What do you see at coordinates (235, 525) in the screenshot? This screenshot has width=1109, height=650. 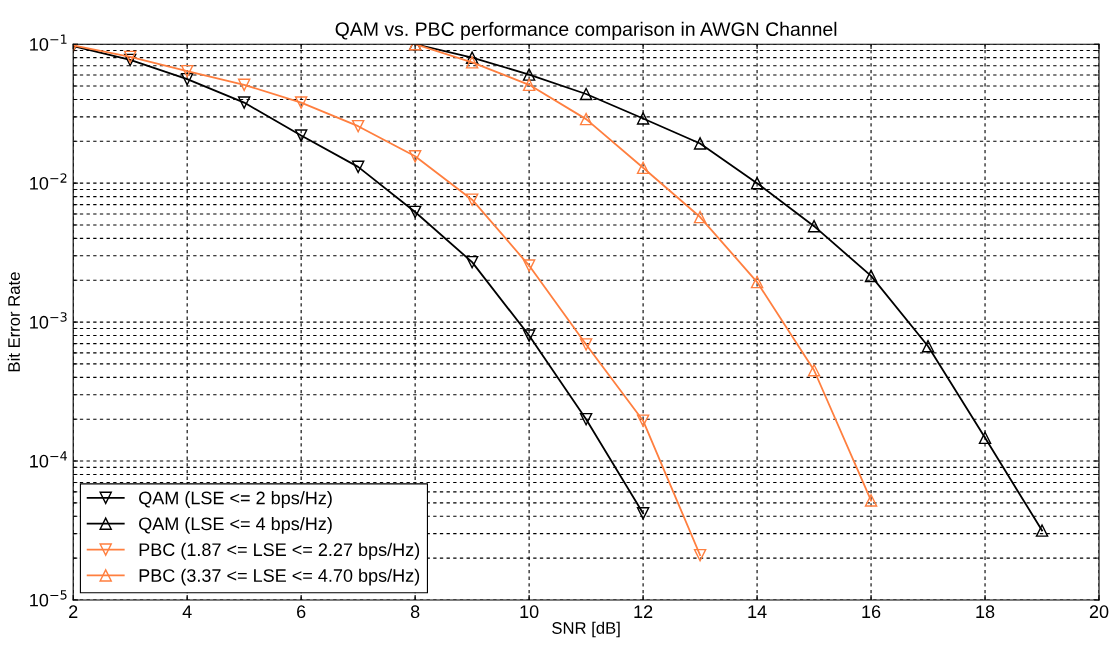 I see `legend-label: QAM (LSE <= 4 bps/Hz)` at bounding box center [235, 525].